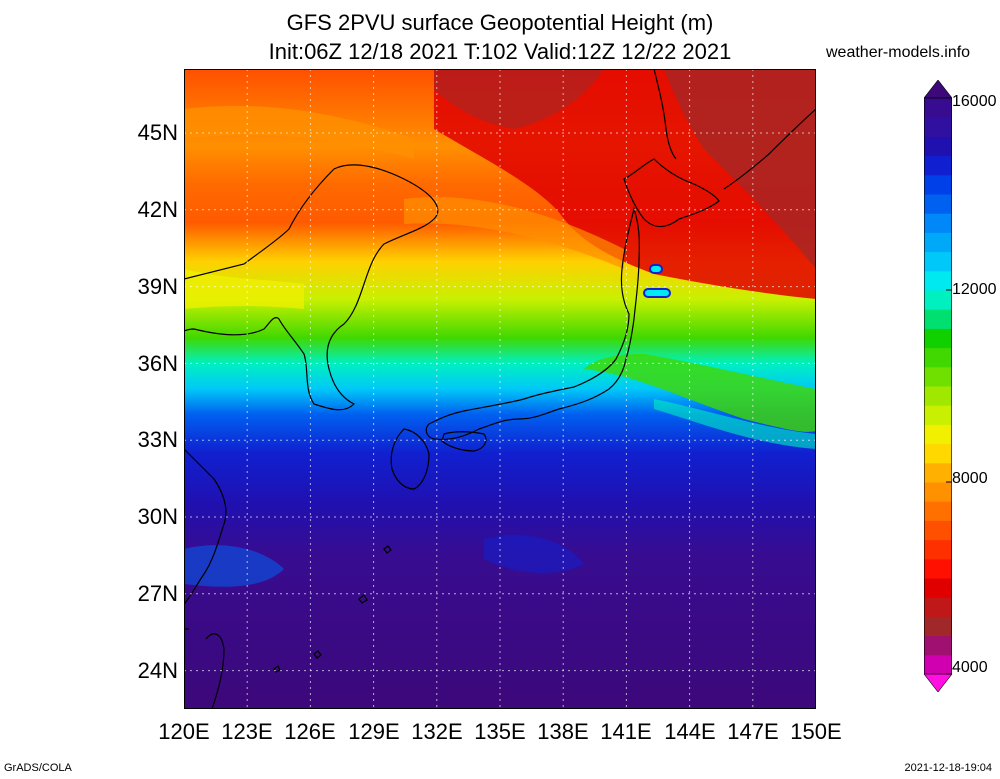 The height and width of the screenshot is (779, 1000). Describe the element at coordinates (157, 363) in the screenshot. I see `lat-tick-label: 36N` at that location.